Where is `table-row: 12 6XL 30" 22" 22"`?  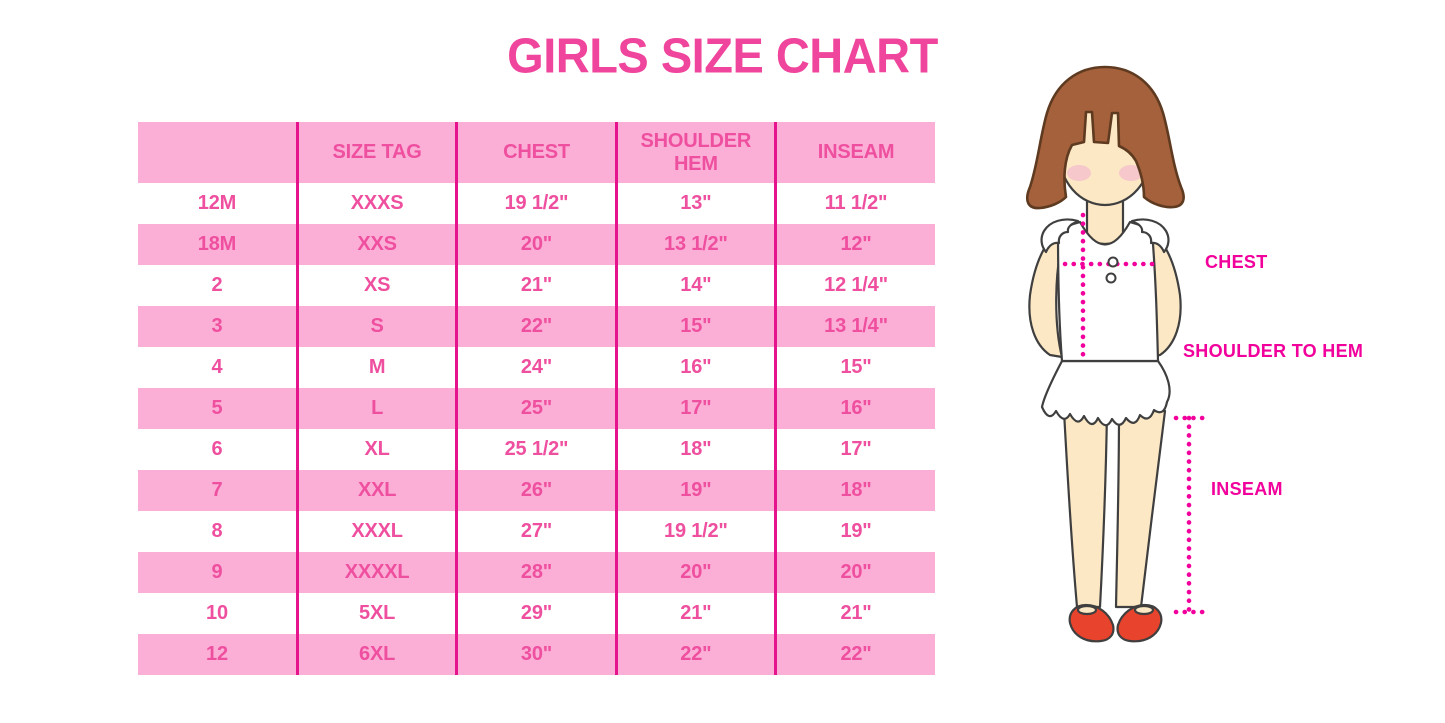
table-row: 12 6XL 30" 22" 22" is located at coordinates (536, 654).